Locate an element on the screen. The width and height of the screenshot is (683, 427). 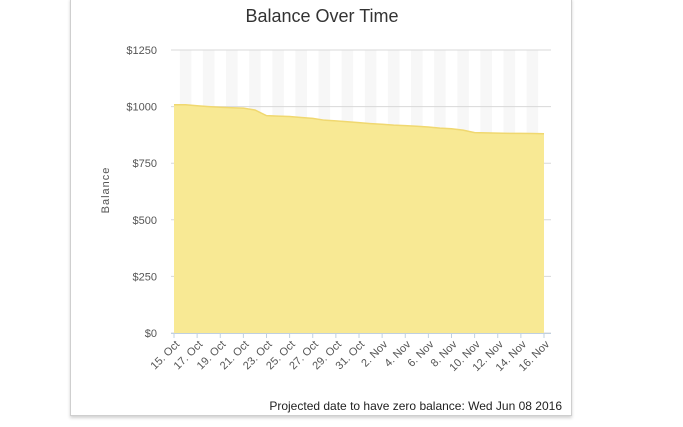
y-axis-ticks: $0 $250 $500 $750 $1000 $1250 is located at coordinates (141, 192).